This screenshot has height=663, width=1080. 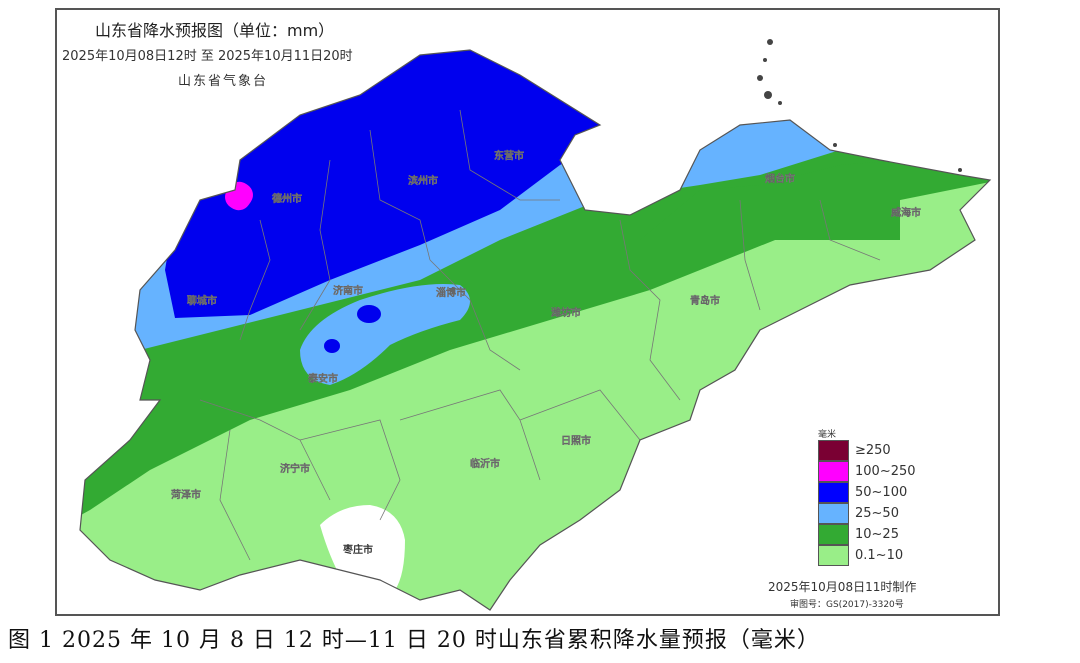 What do you see at coordinates (859, 105) in the screenshot?
I see `islands` at bounding box center [859, 105].